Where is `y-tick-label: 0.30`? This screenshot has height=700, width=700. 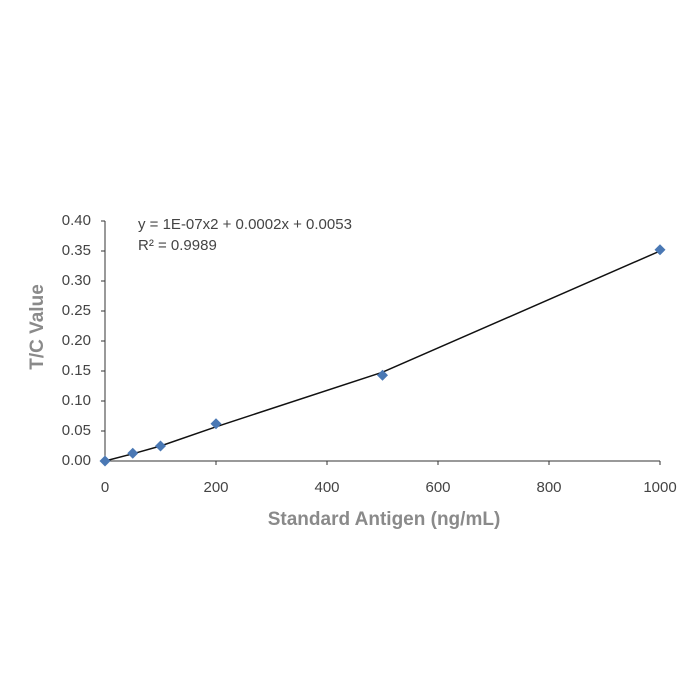
y-tick-label: 0.30 is located at coordinates (76, 280).